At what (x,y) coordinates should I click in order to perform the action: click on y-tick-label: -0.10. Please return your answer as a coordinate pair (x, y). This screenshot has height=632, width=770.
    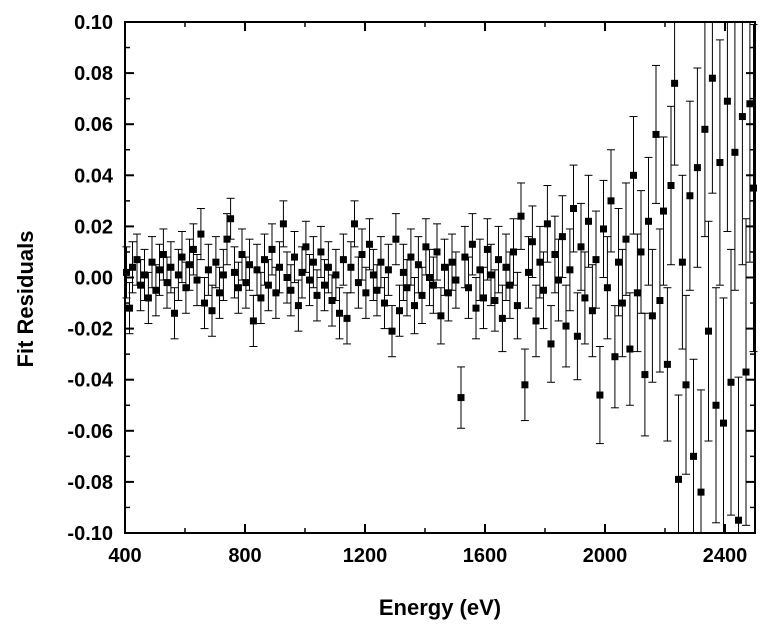
    Looking at the image, I should click on (90, 534).